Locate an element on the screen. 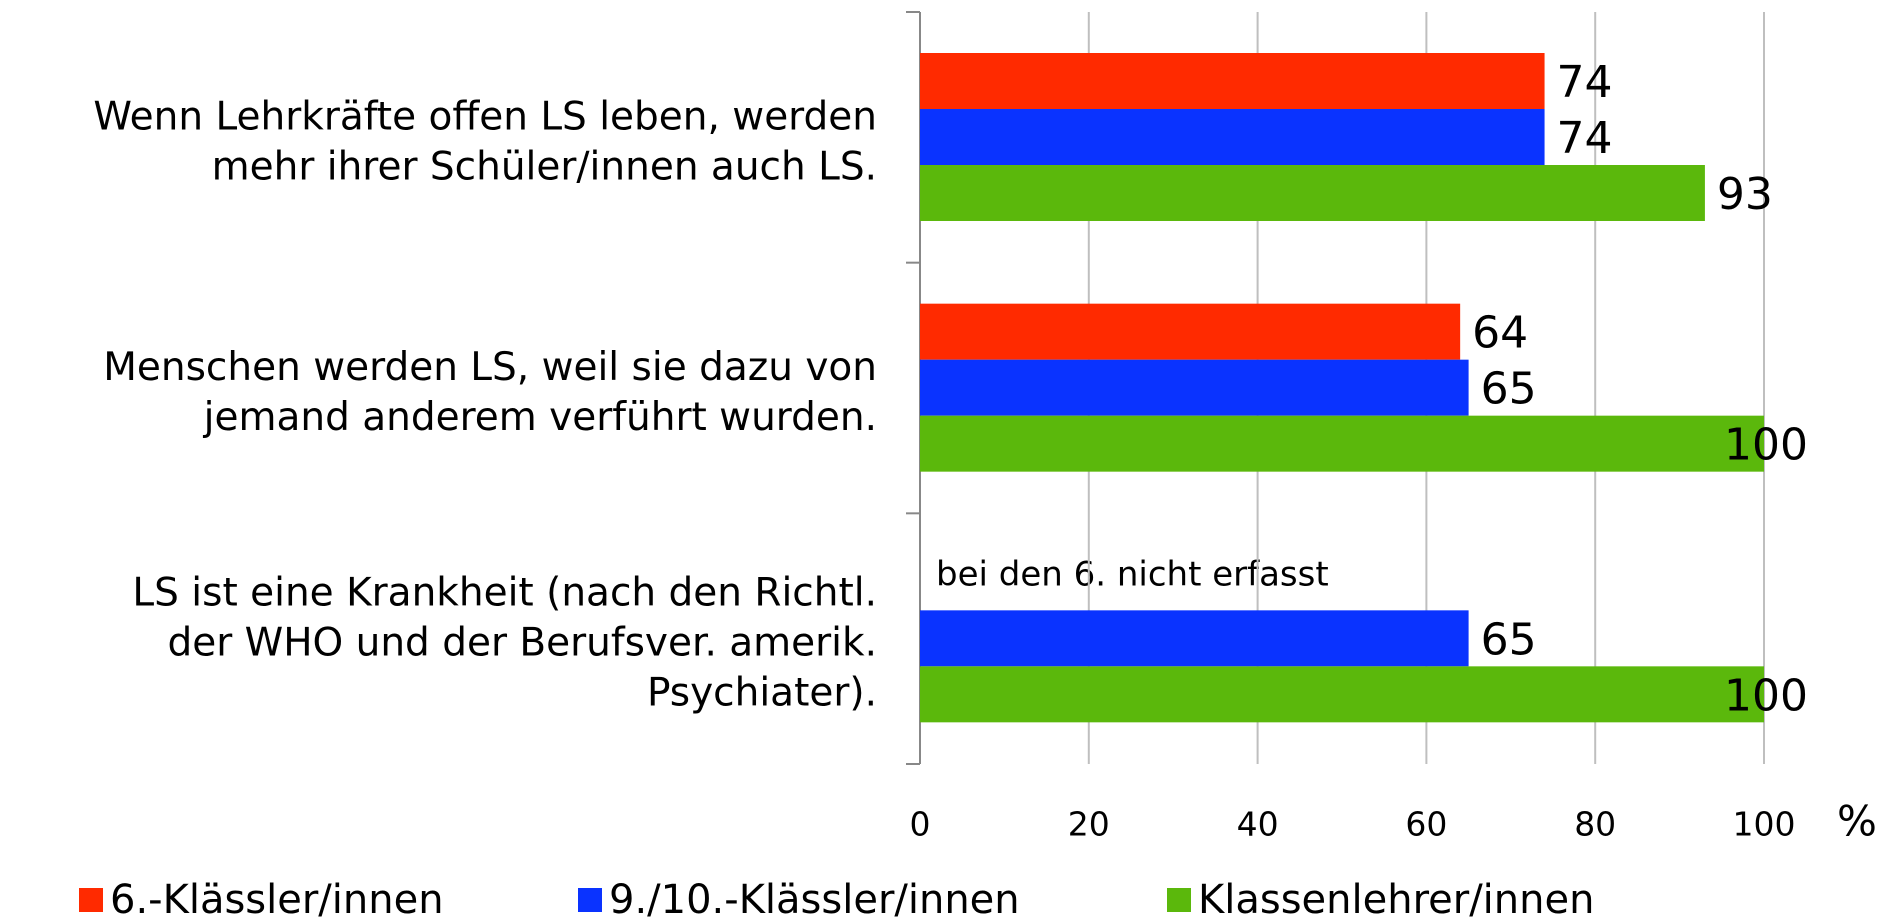  value-label: 93 is located at coordinates (1745, 194).